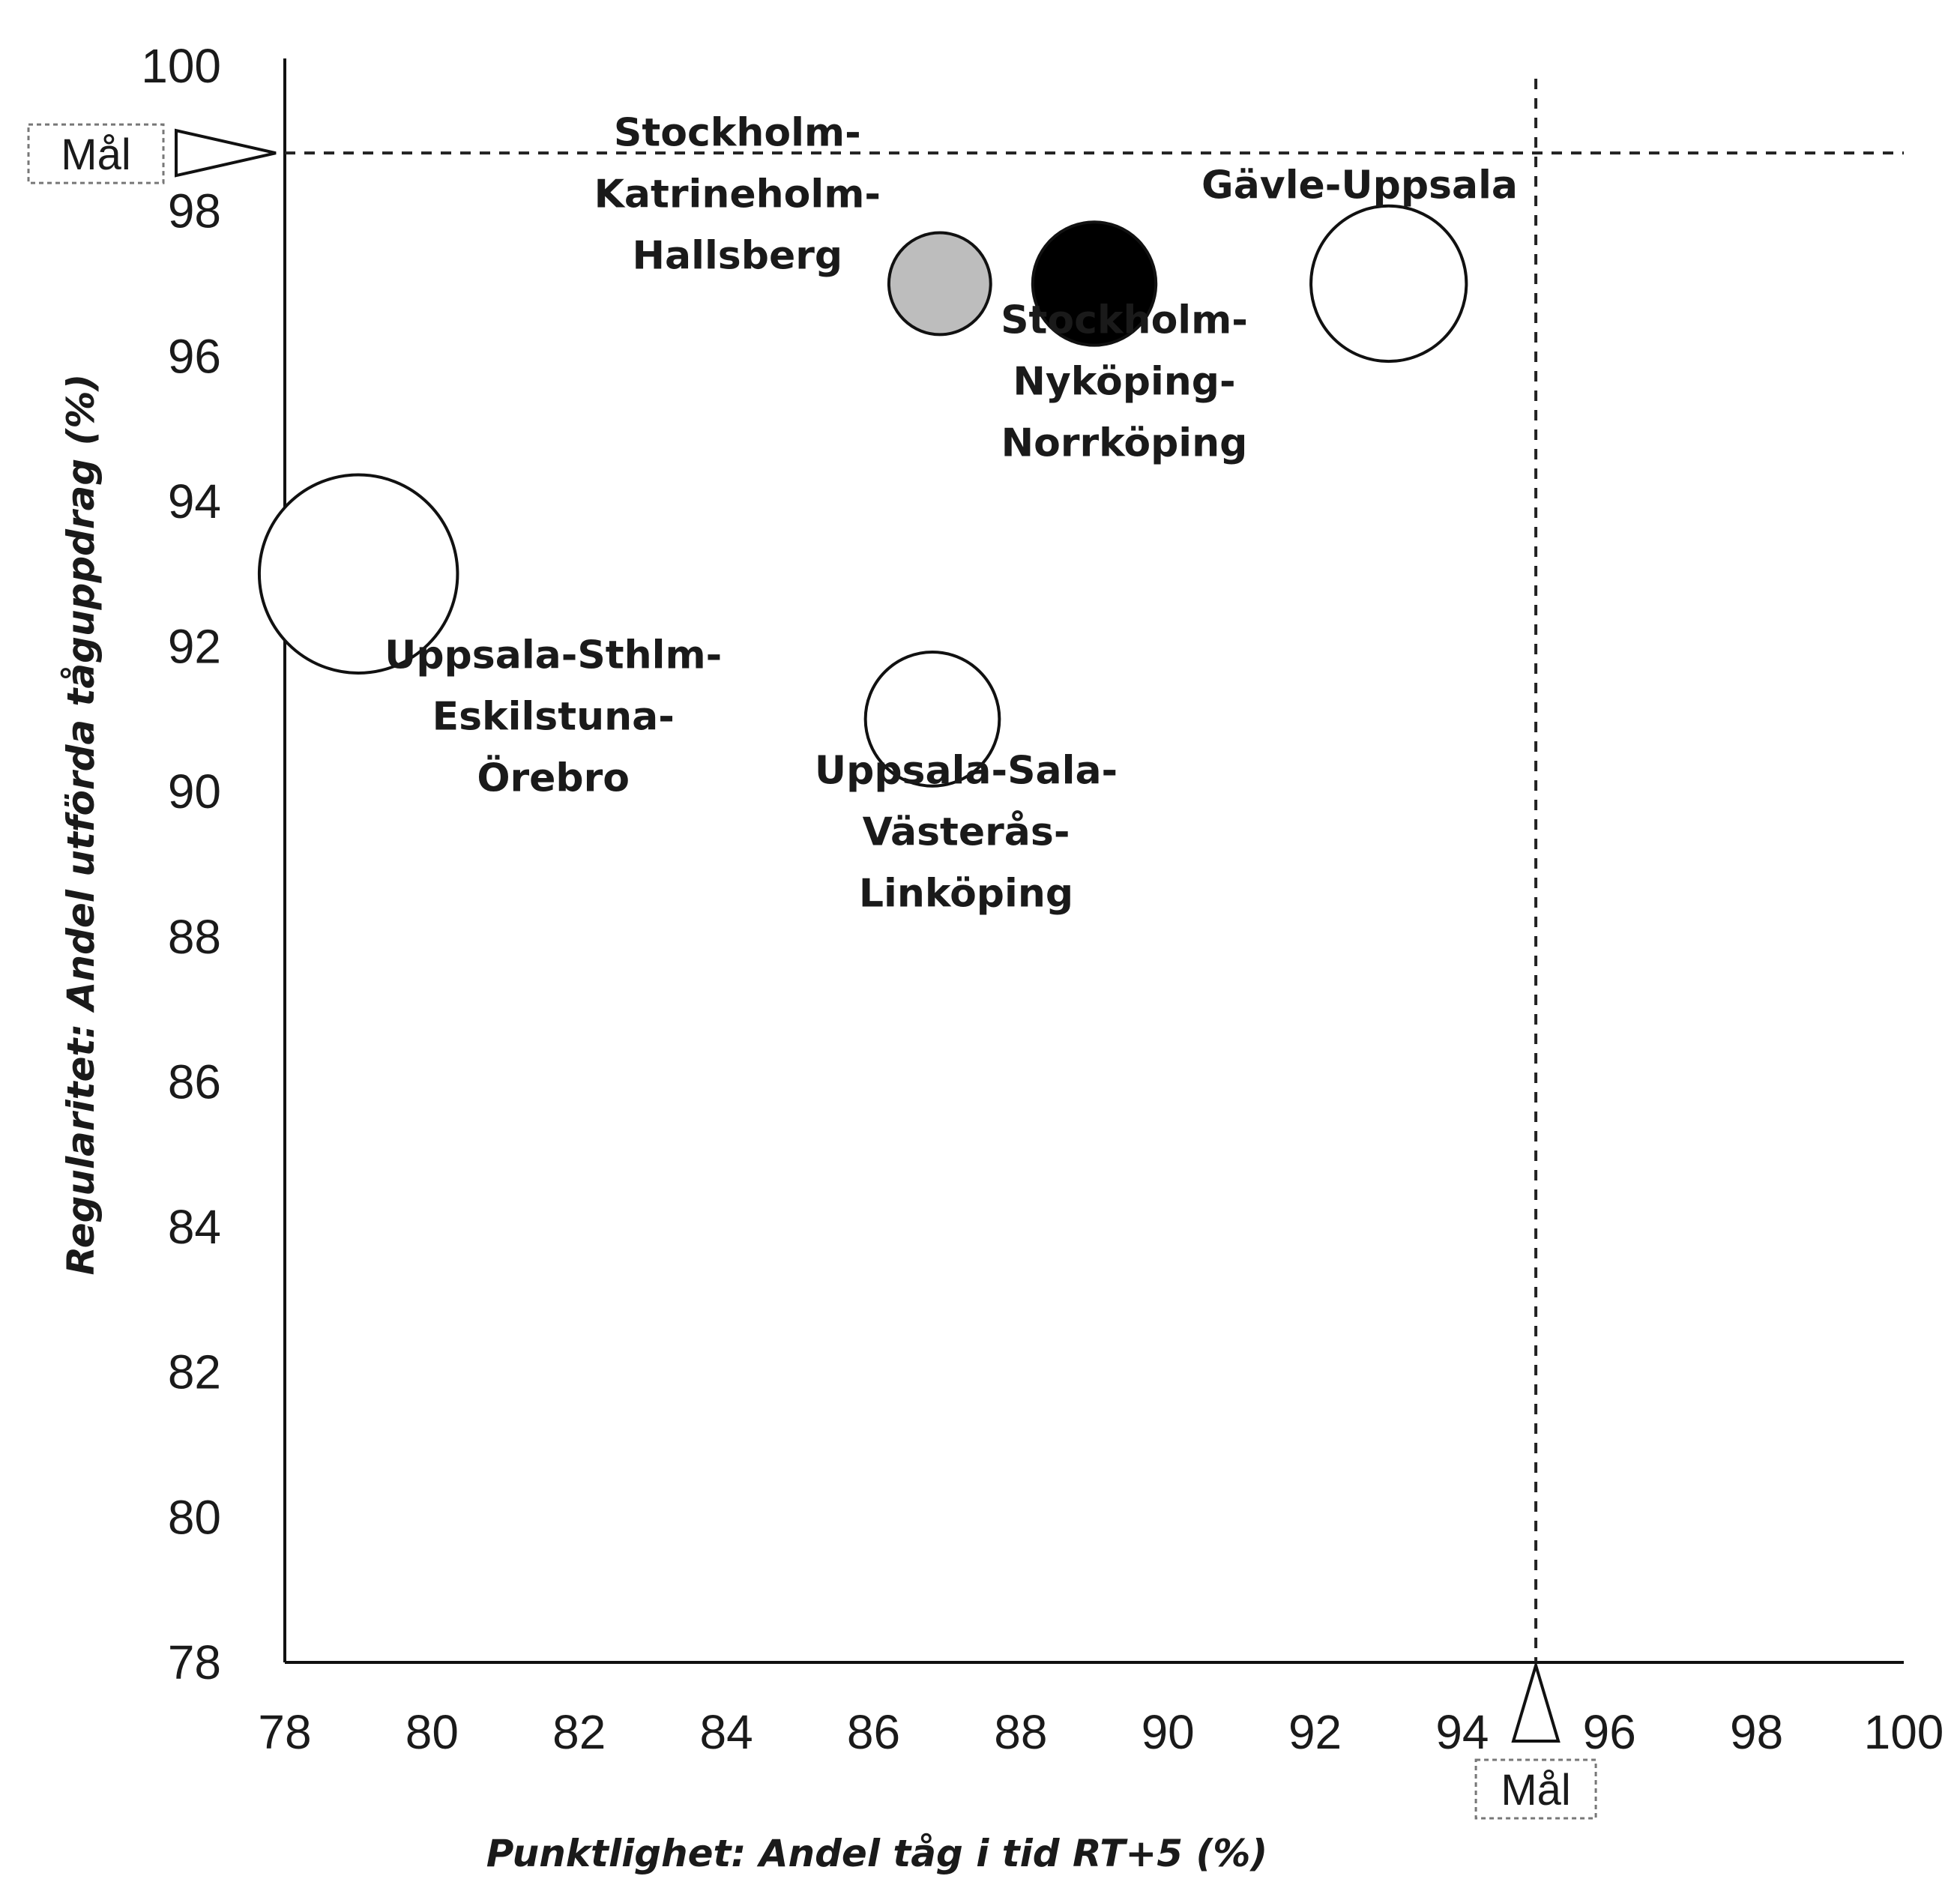  What do you see at coordinates (873, 1732) in the screenshot?
I see `x-tick-label: 86` at bounding box center [873, 1732].